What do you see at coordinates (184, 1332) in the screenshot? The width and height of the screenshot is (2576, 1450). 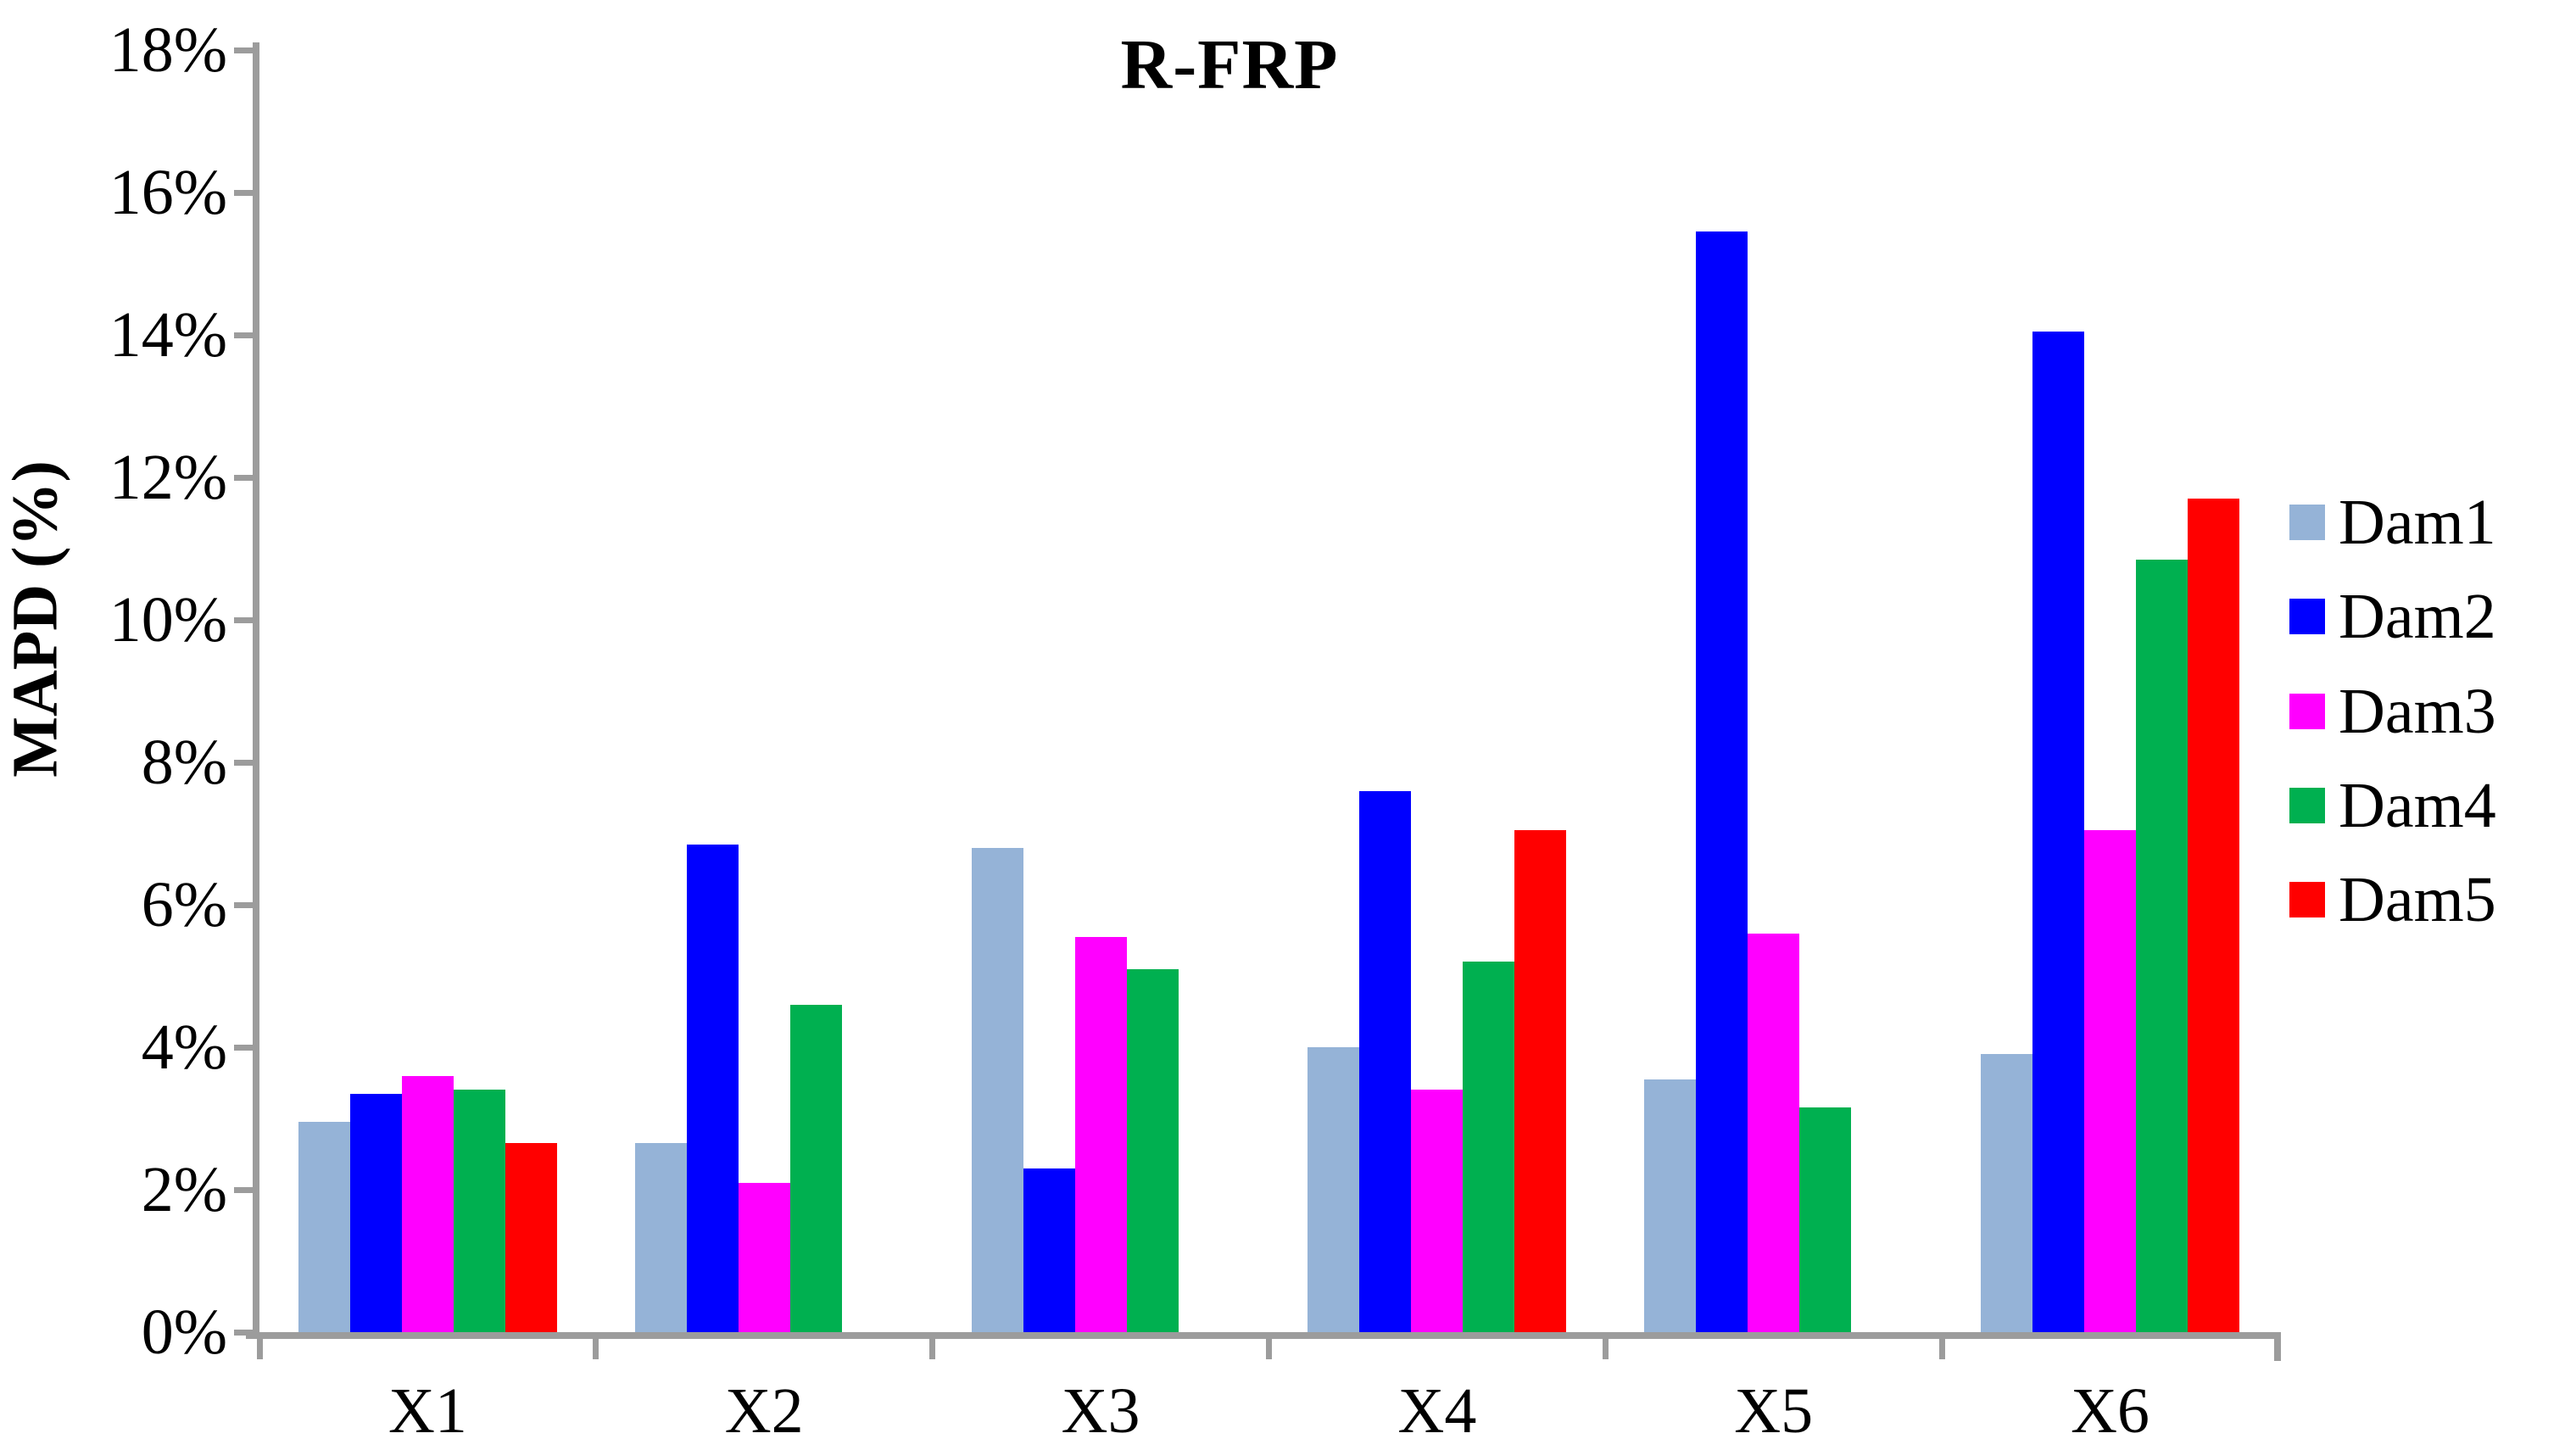 I see `y-tick-label: 0%` at bounding box center [184, 1332].